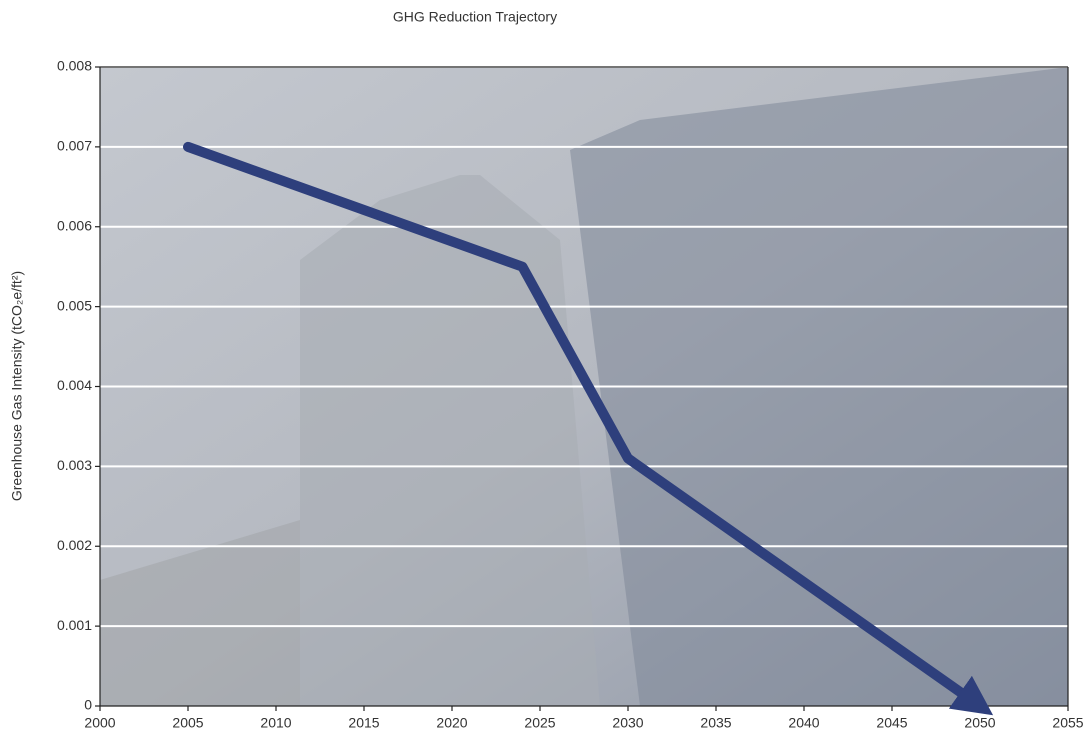  I want to click on x-tick-label: 2050, so click(979, 723).